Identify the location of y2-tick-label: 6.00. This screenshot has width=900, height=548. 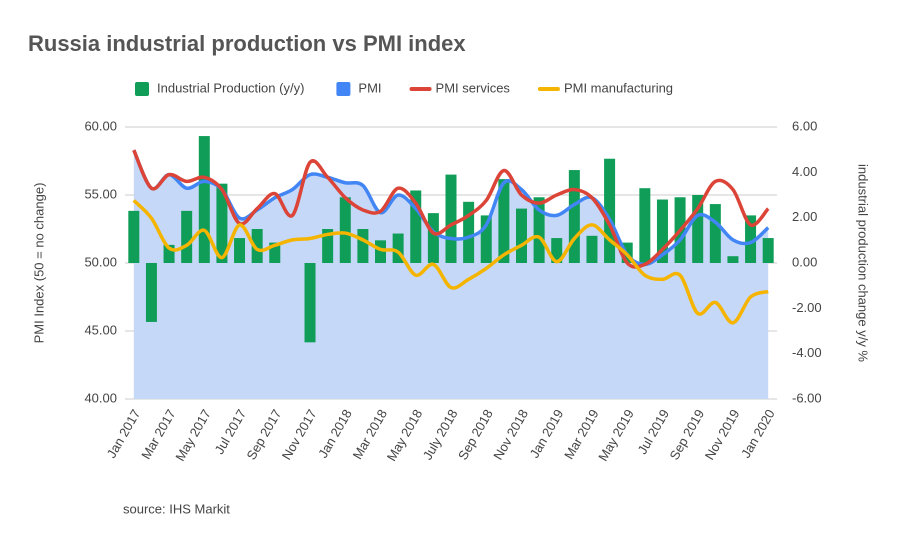
(804, 125).